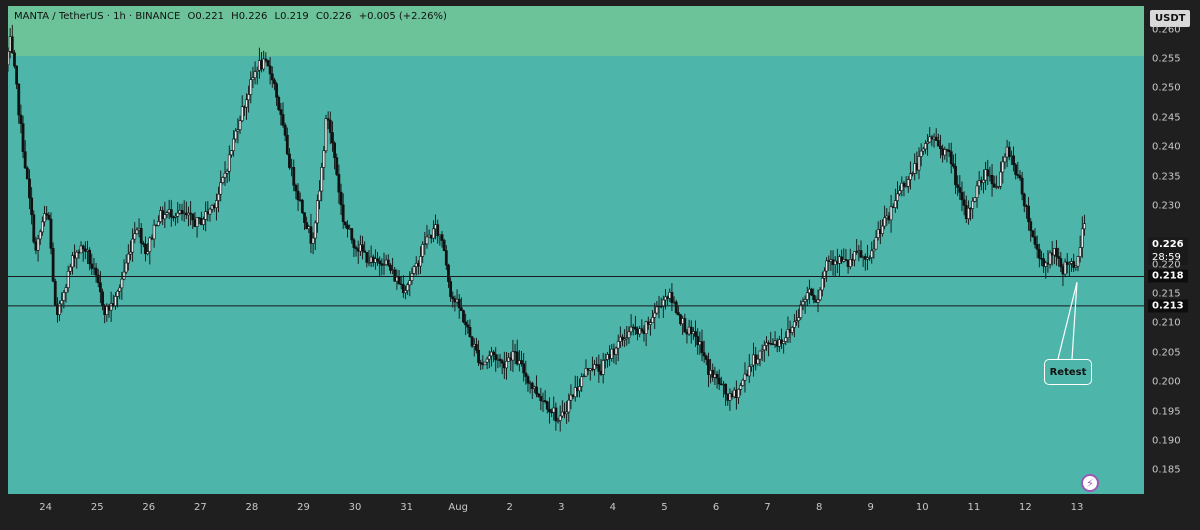 The image size is (1200, 530). Describe the element at coordinates (561, 507) in the screenshot. I see `time-tick-label: 3` at that location.